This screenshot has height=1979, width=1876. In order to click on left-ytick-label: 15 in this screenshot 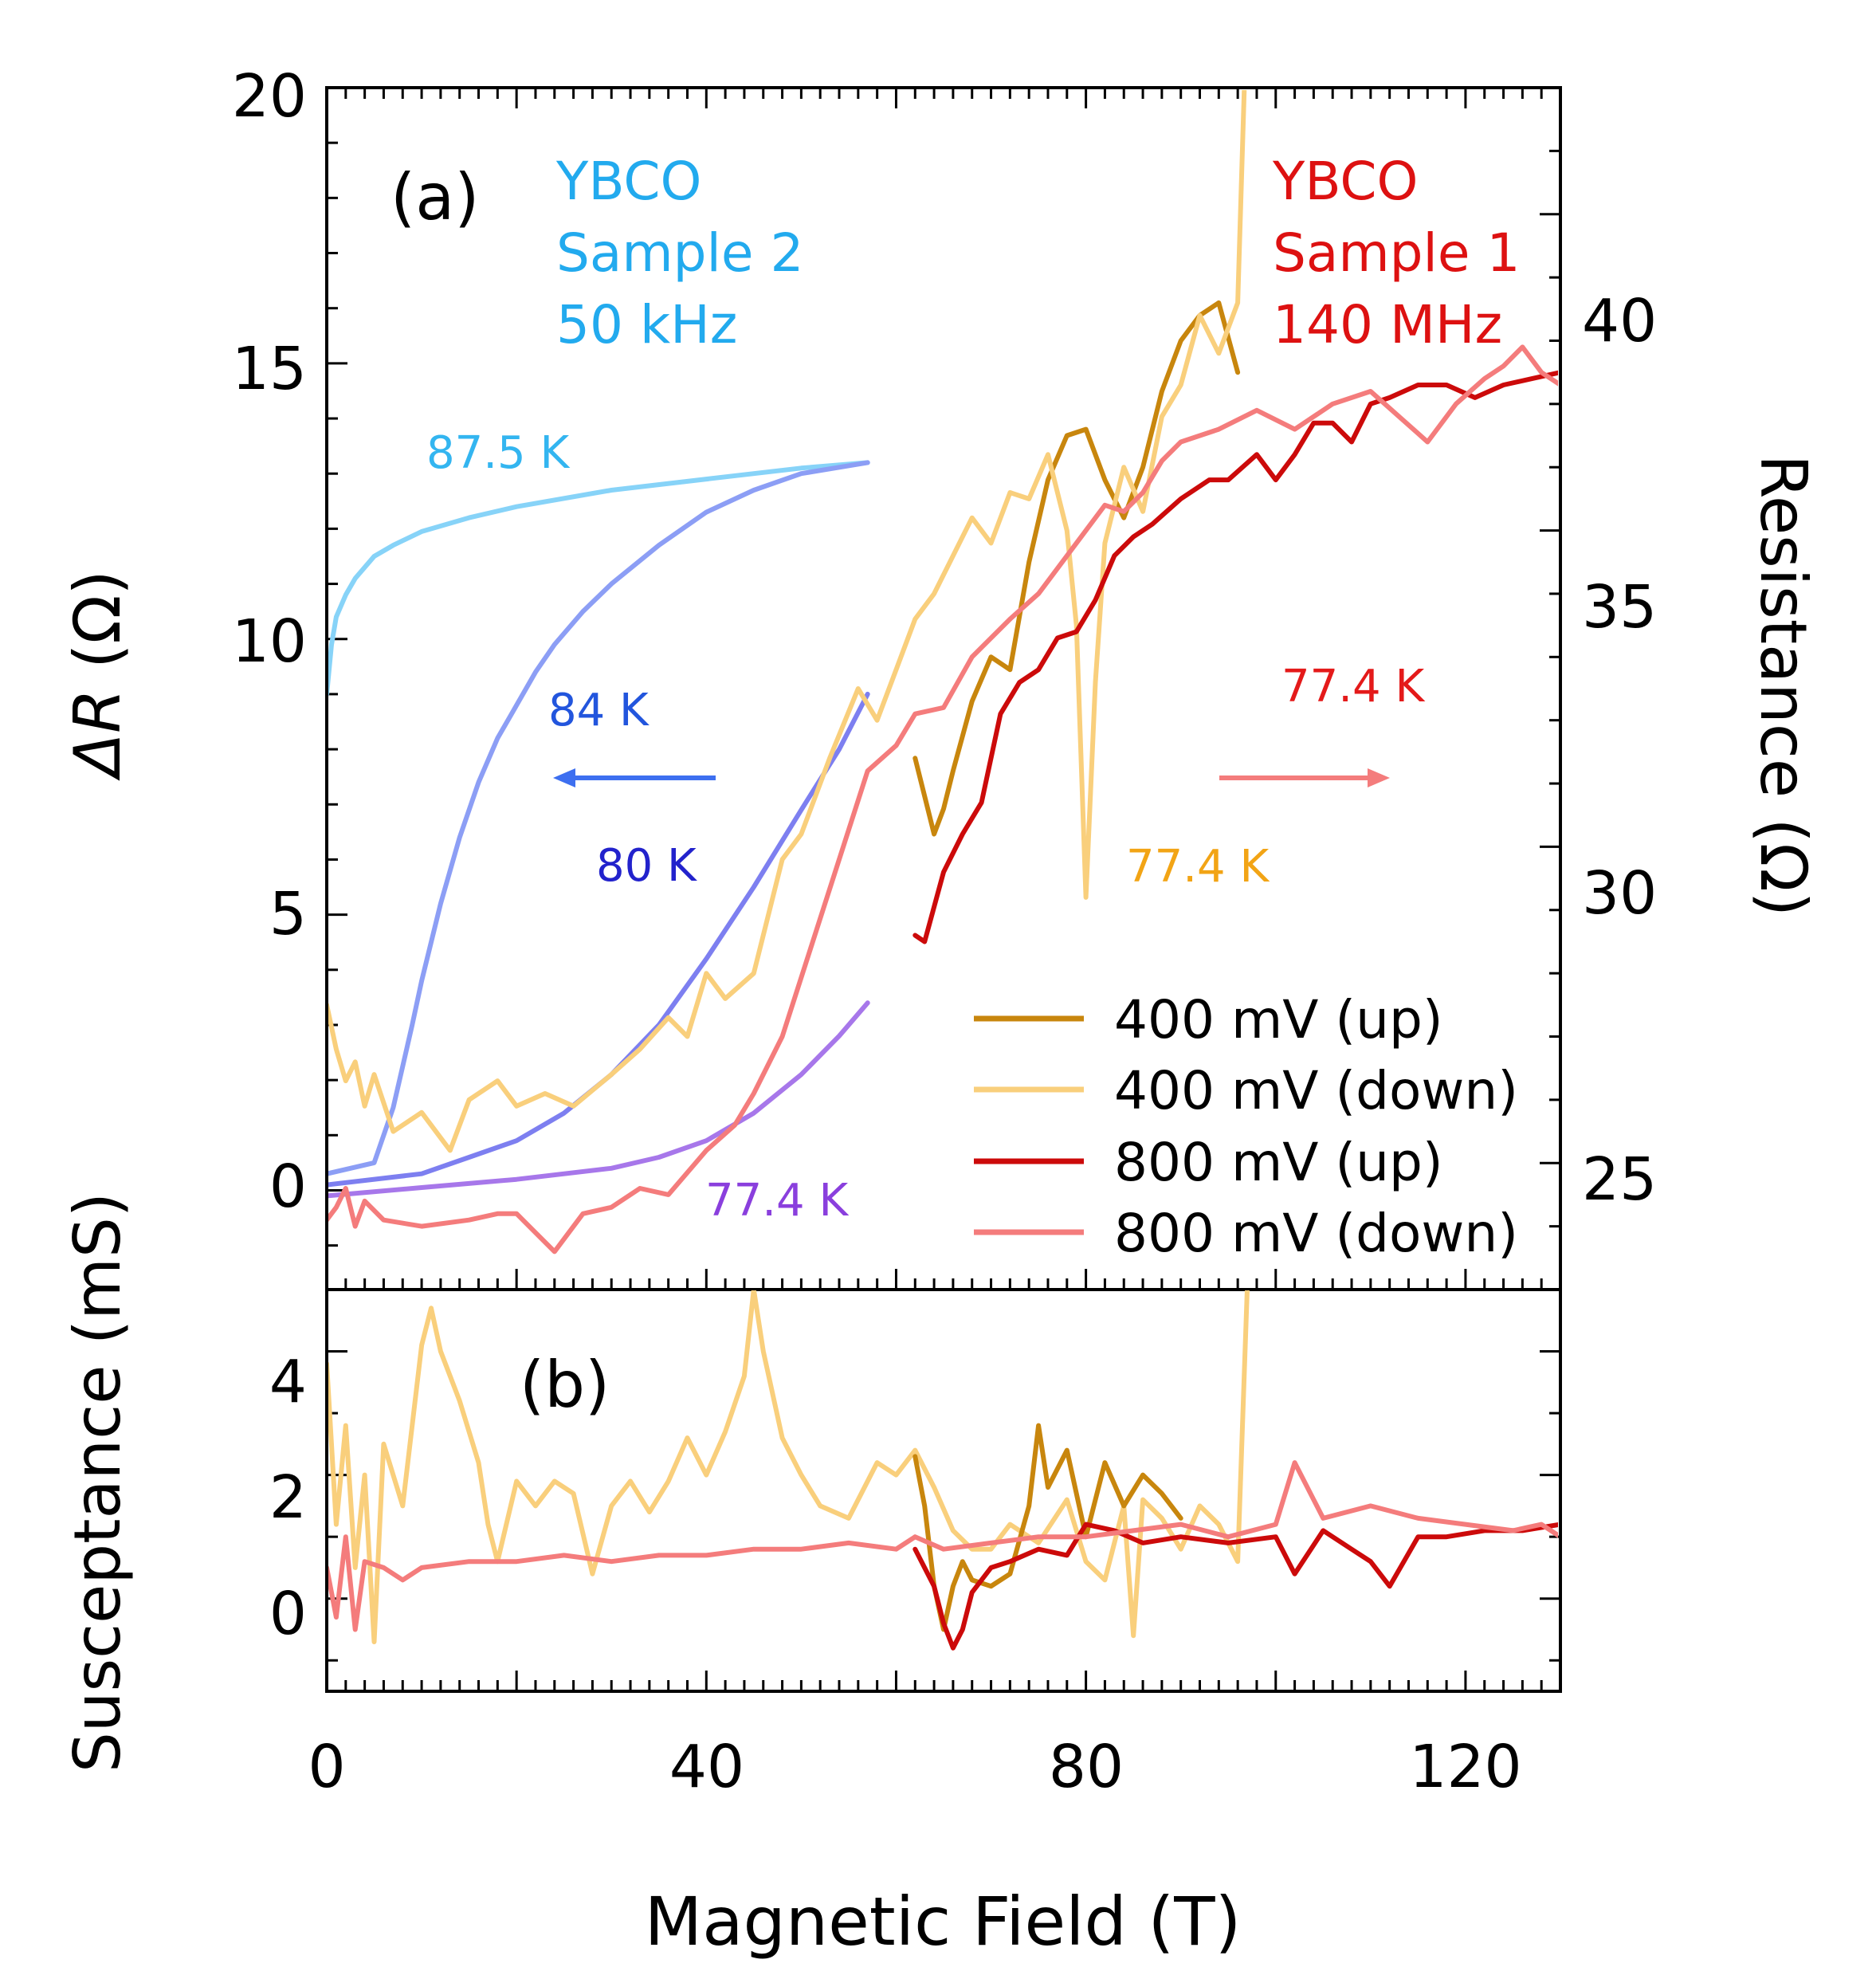, I will do `click(269, 369)`.